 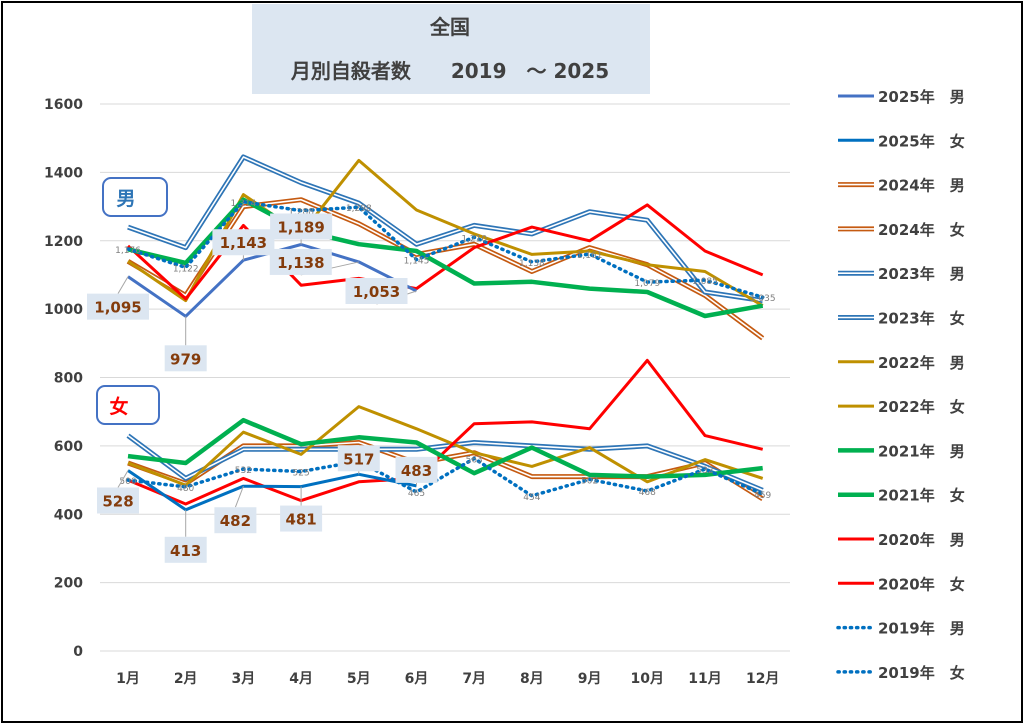 What do you see at coordinates (63, 310) in the screenshot?
I see `y-tick-label: 1000` at bounding box center [63, 310].